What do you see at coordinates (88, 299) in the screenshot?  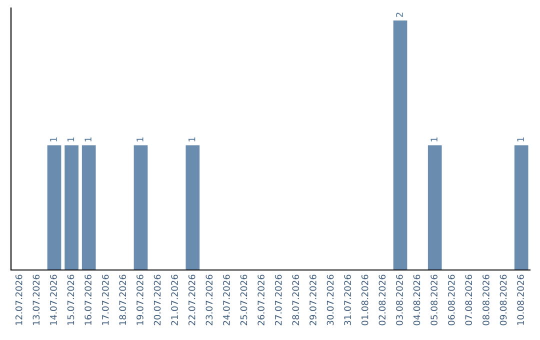 I see `x-tick-label: 16.07.2026` at bounding box center [88, 299].